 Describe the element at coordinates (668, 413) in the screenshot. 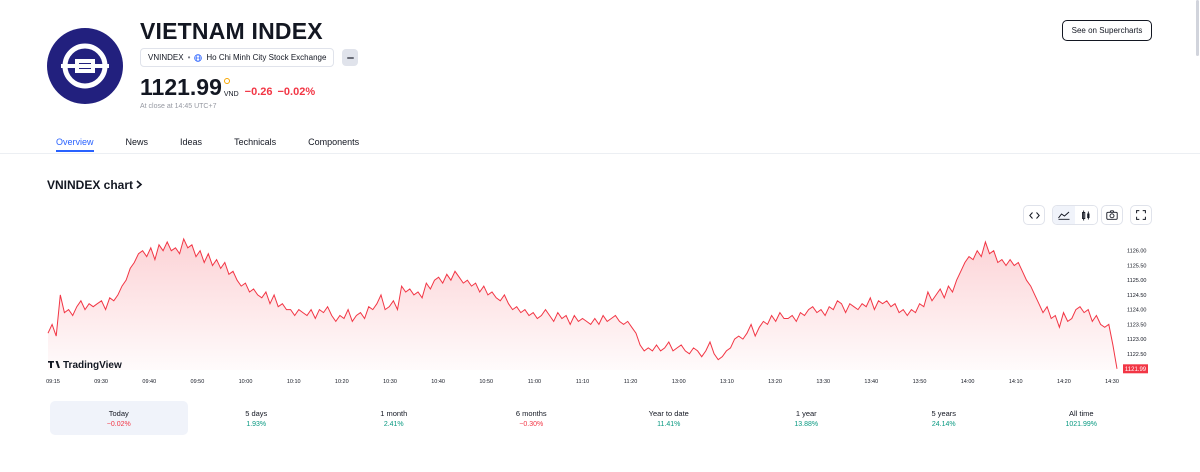

I see `period-label: Year to date` at that location.